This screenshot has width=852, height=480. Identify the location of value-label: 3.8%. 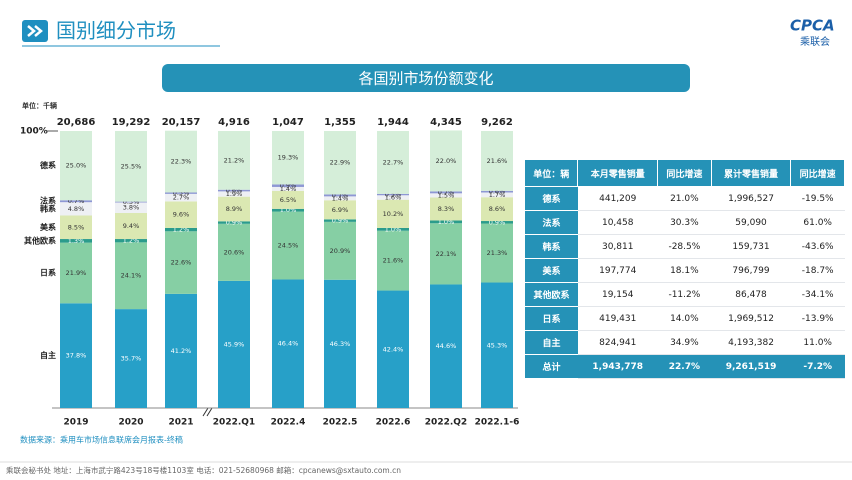
(131, 208).